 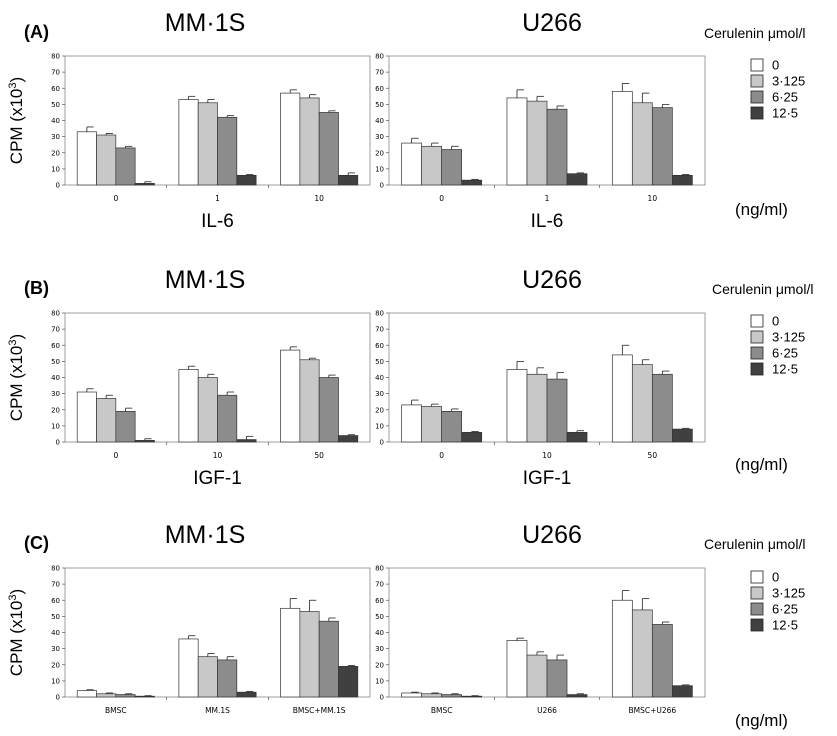 I want to click on legend-title-b: Cerulenin μmol/l, so click(x=762, y=289).